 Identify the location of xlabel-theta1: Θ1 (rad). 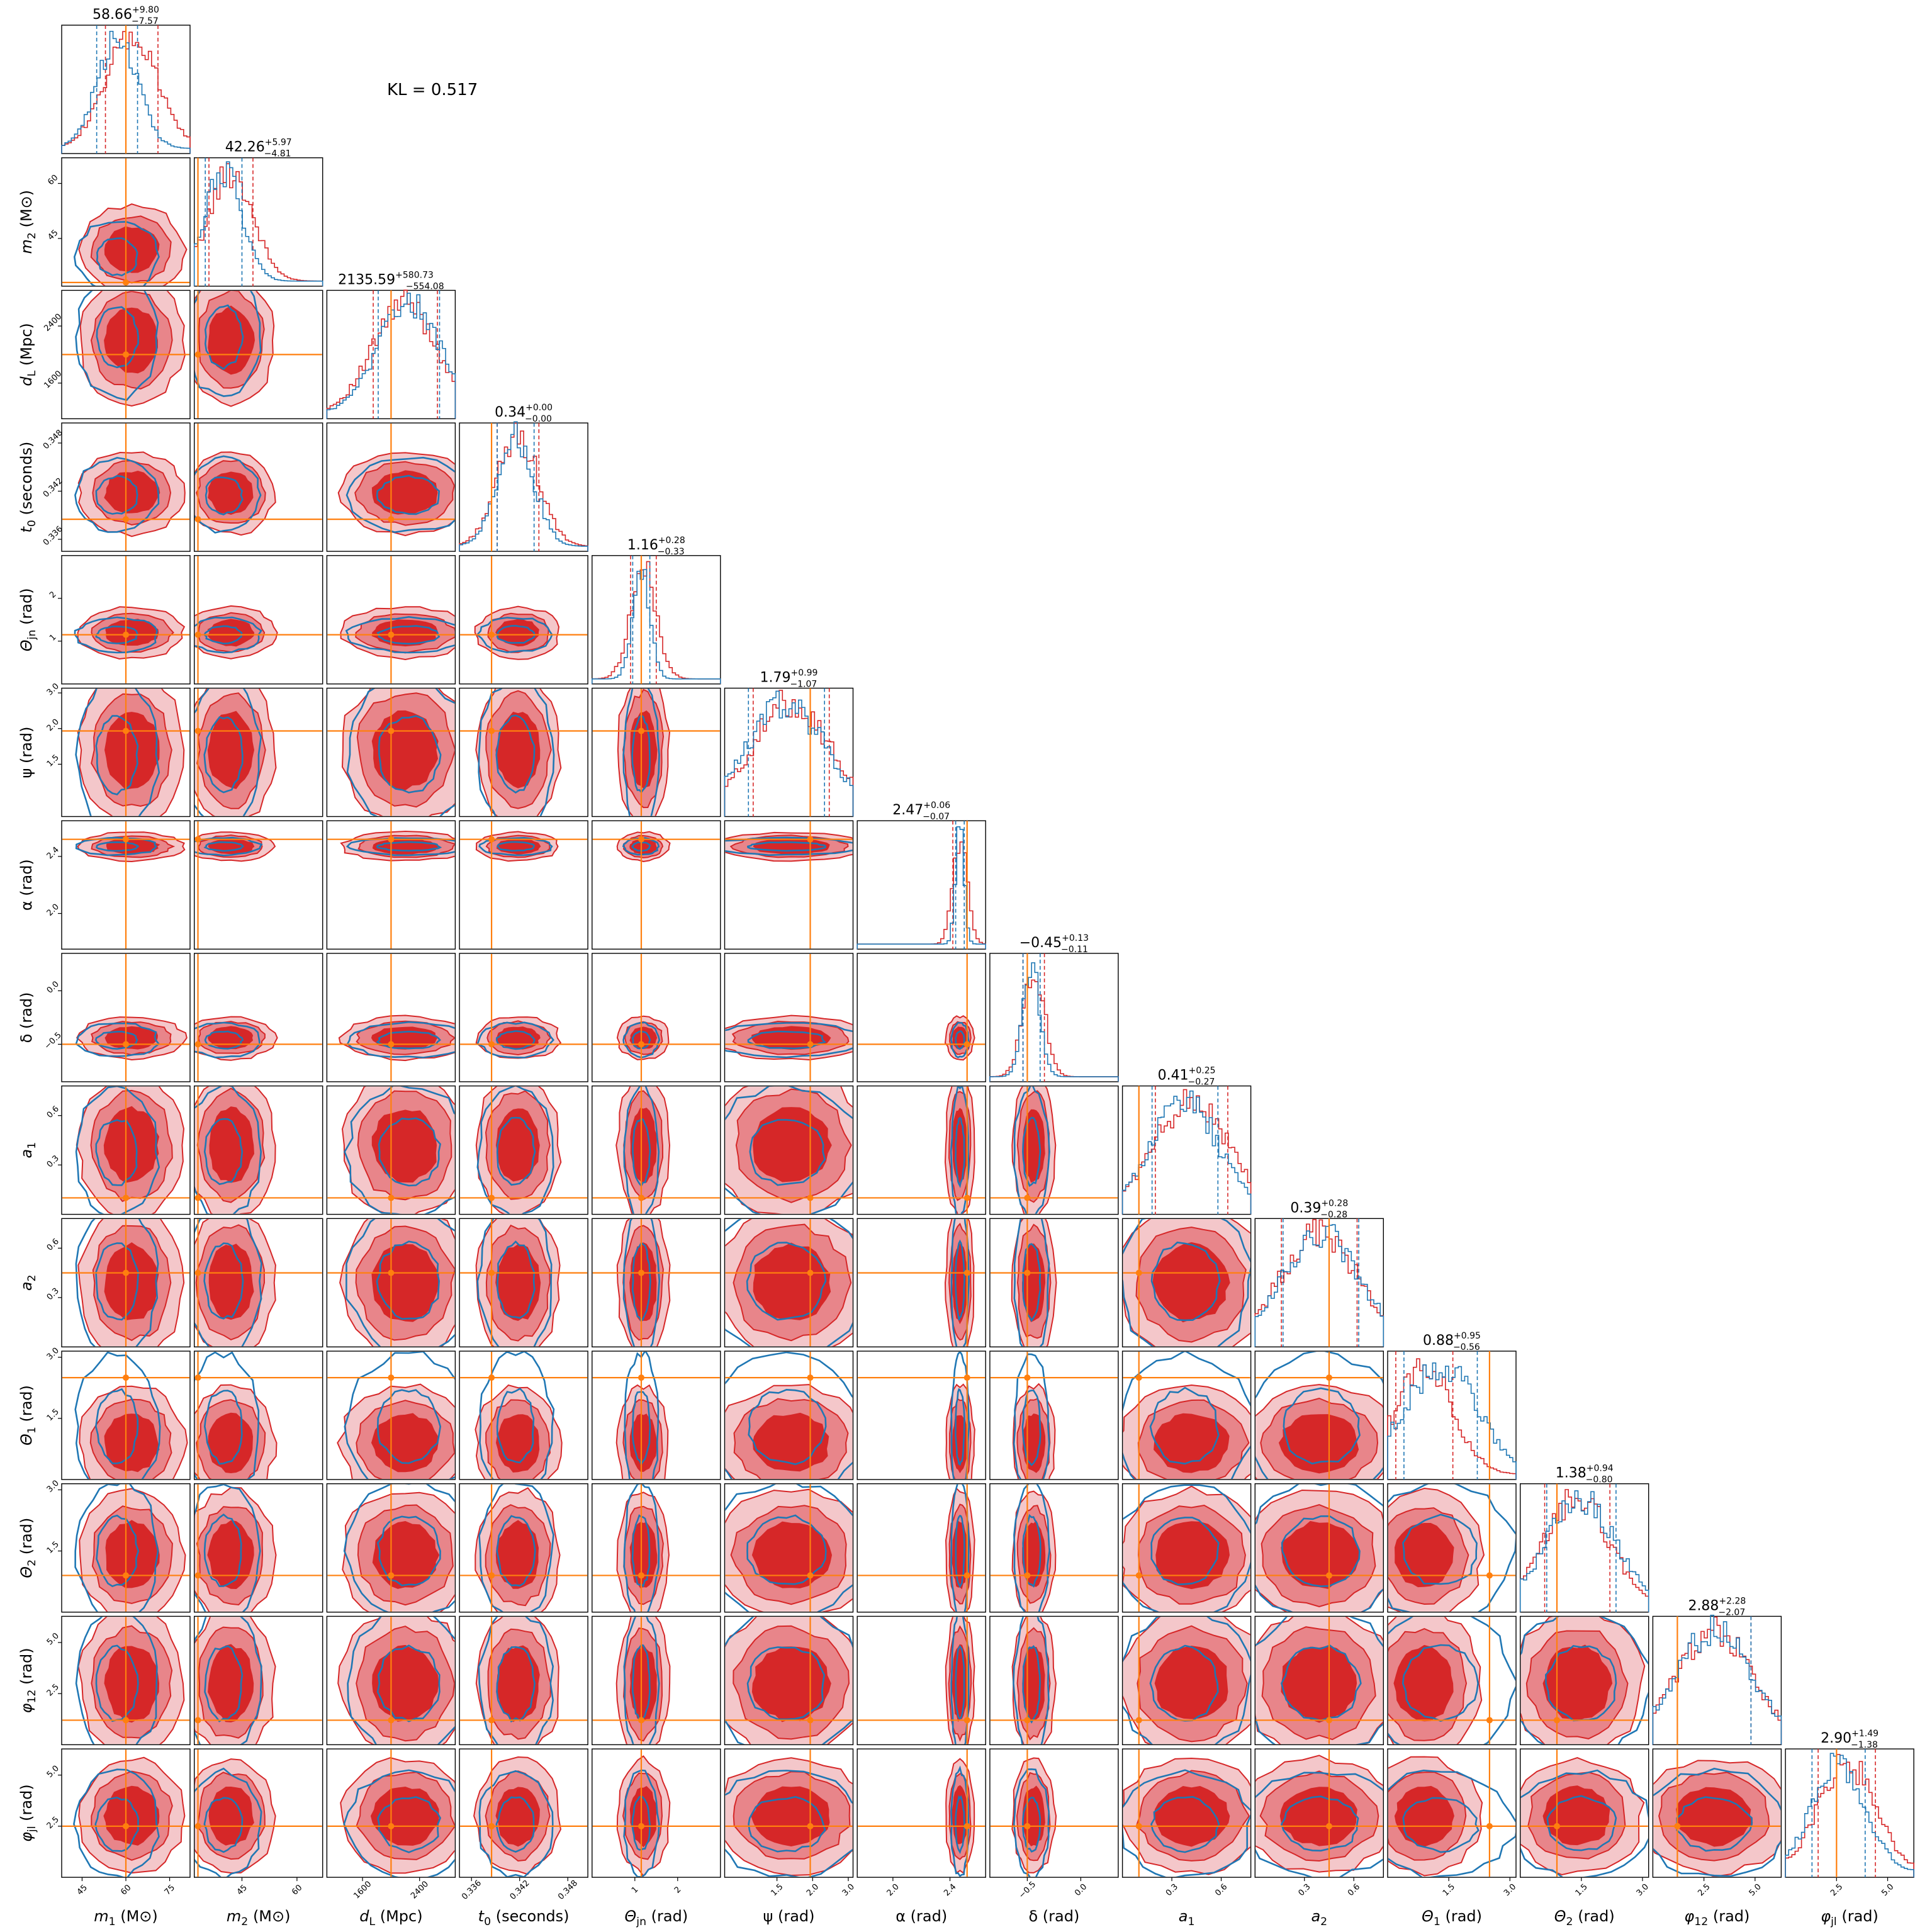
(1452, 1917).